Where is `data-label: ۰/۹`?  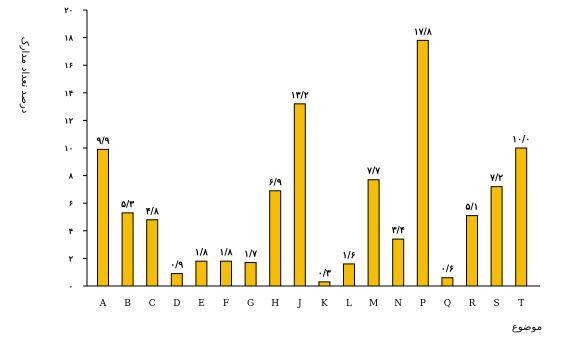 data-label: ۰/۹ is located at coordinates (176, 266).